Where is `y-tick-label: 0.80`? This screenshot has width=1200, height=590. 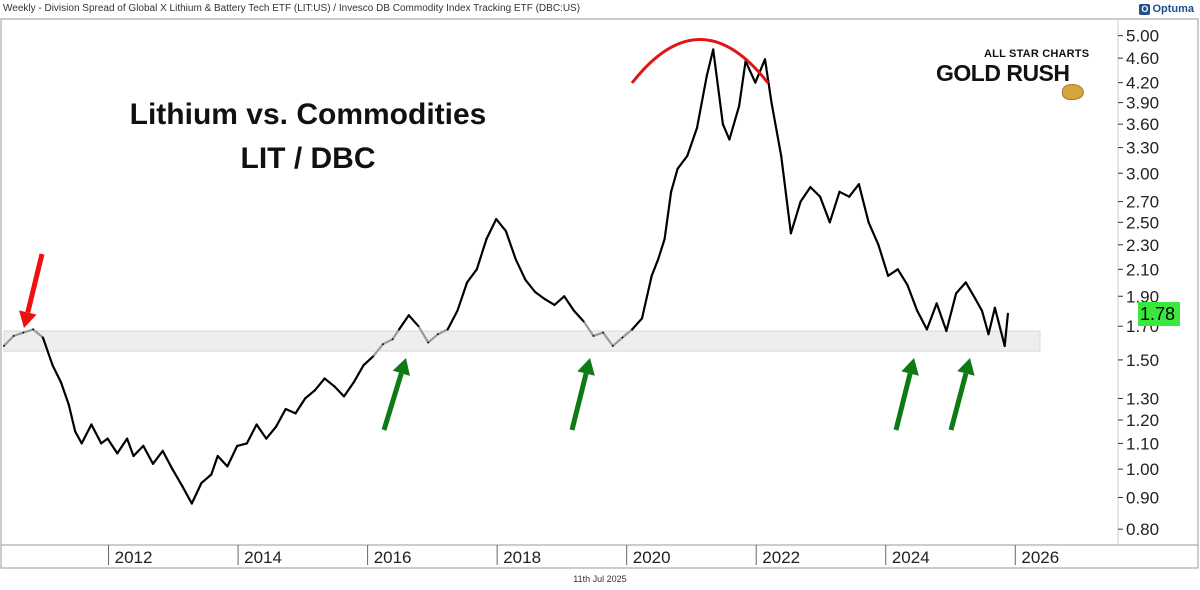
y-tick-label: 0.80 is located at coordinates (1142, 529).